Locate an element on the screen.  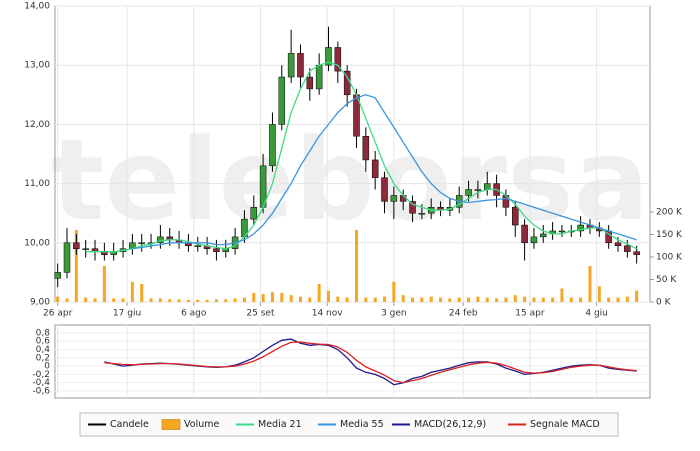
legend-label: MACD(26,12,9) is located at coordinates (450, 424).